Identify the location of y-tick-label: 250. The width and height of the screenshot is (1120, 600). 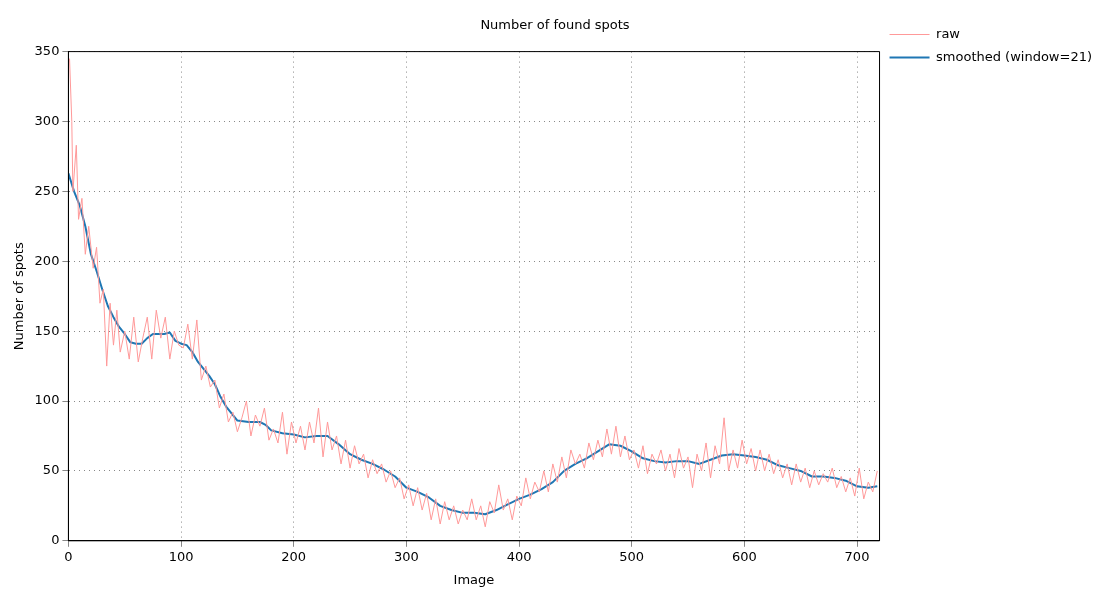
(47, 190).